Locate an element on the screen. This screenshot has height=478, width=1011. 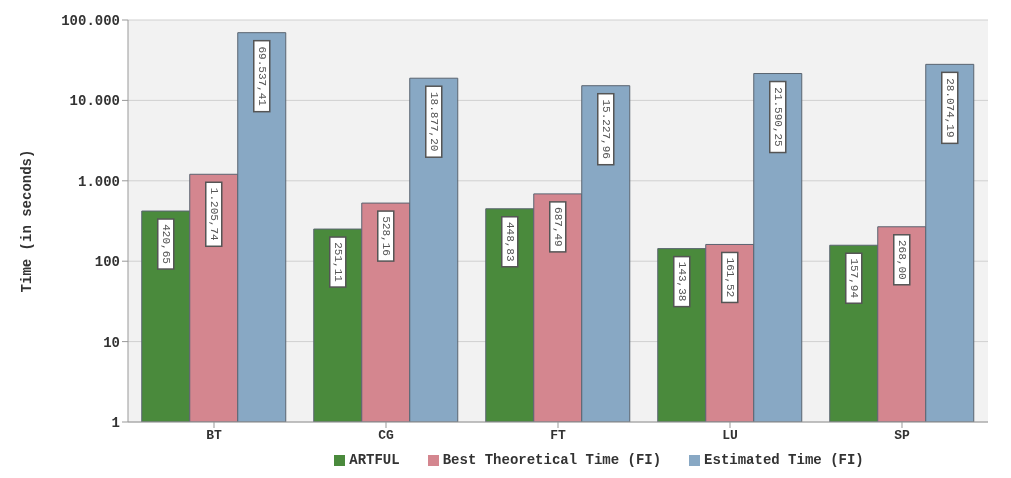
data-label: 161,52 is located at coordinates (729, 277).